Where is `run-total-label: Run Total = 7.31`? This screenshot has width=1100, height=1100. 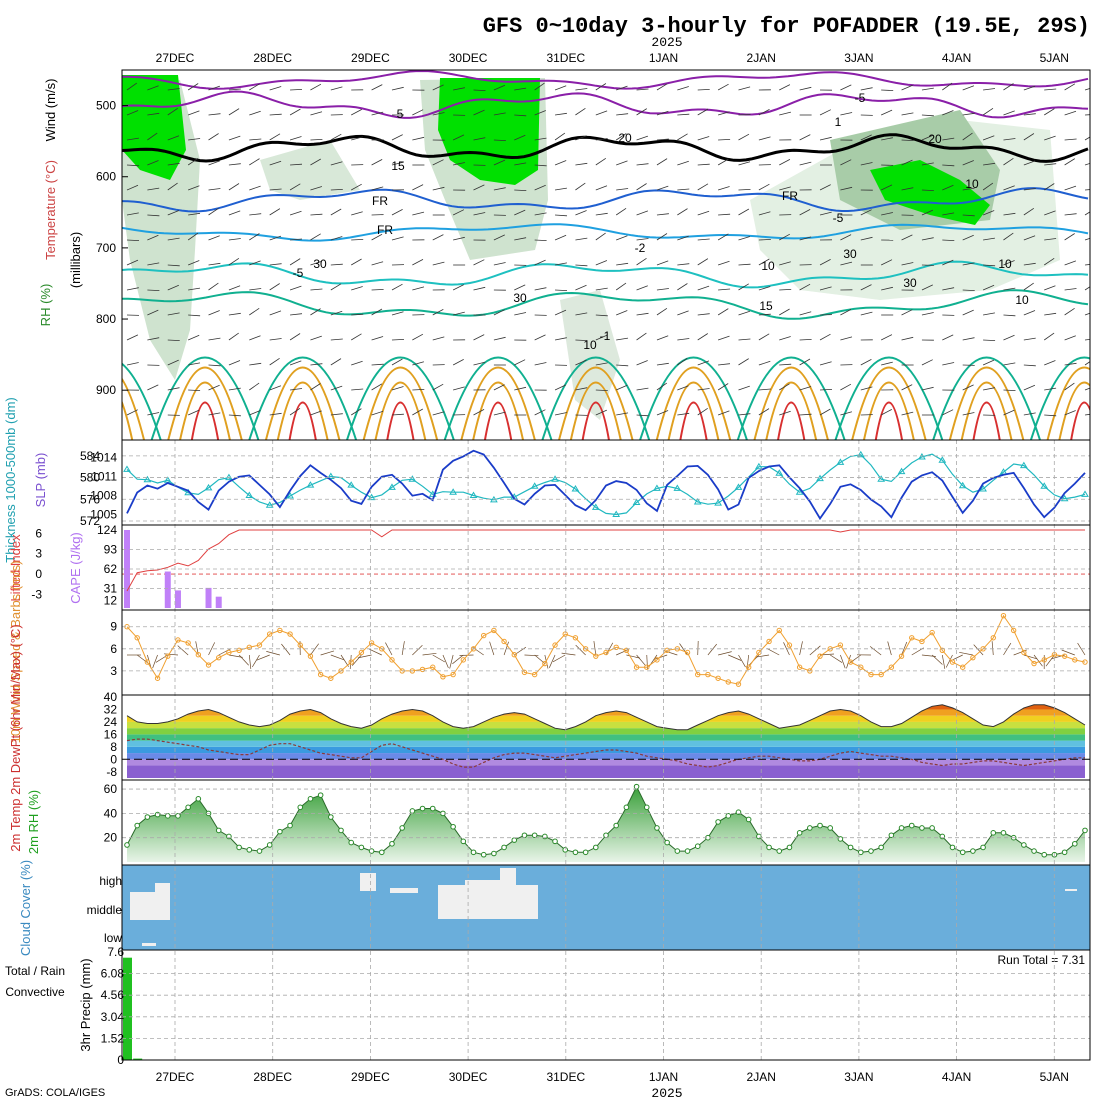
run-total-label: Run Total = 7.31 is located at coordinates (1041, 960).